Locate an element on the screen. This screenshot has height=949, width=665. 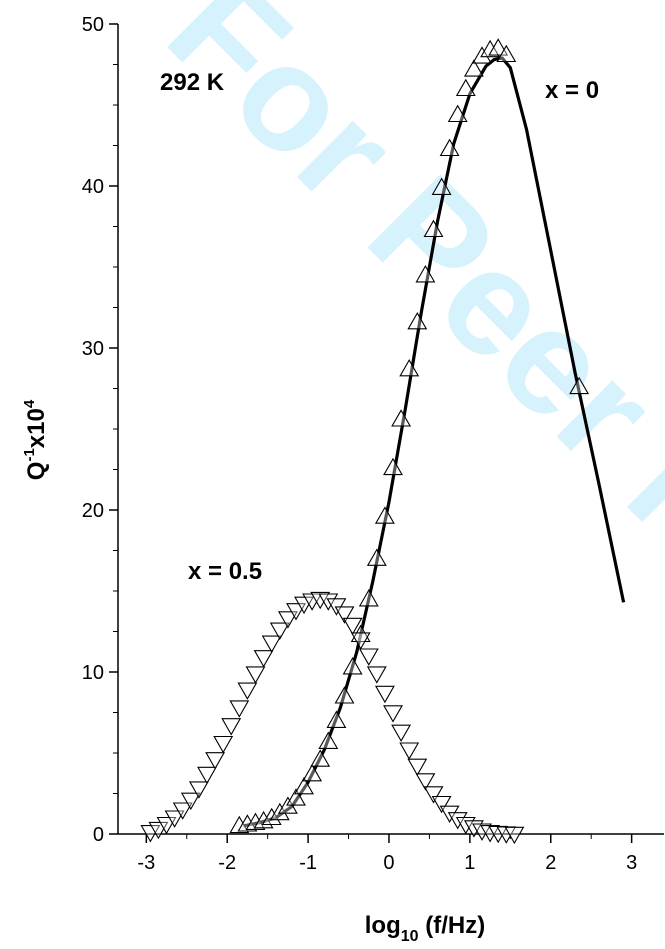
y-tick-label-10: 10 is located at coordinates (93, 673).